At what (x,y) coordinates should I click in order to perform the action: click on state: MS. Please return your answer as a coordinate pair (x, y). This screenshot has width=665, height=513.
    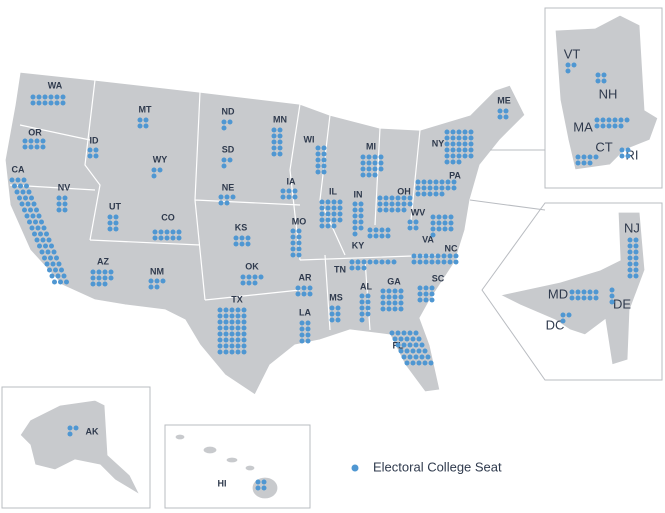
    Looking at the image, I should click on (336, 307).